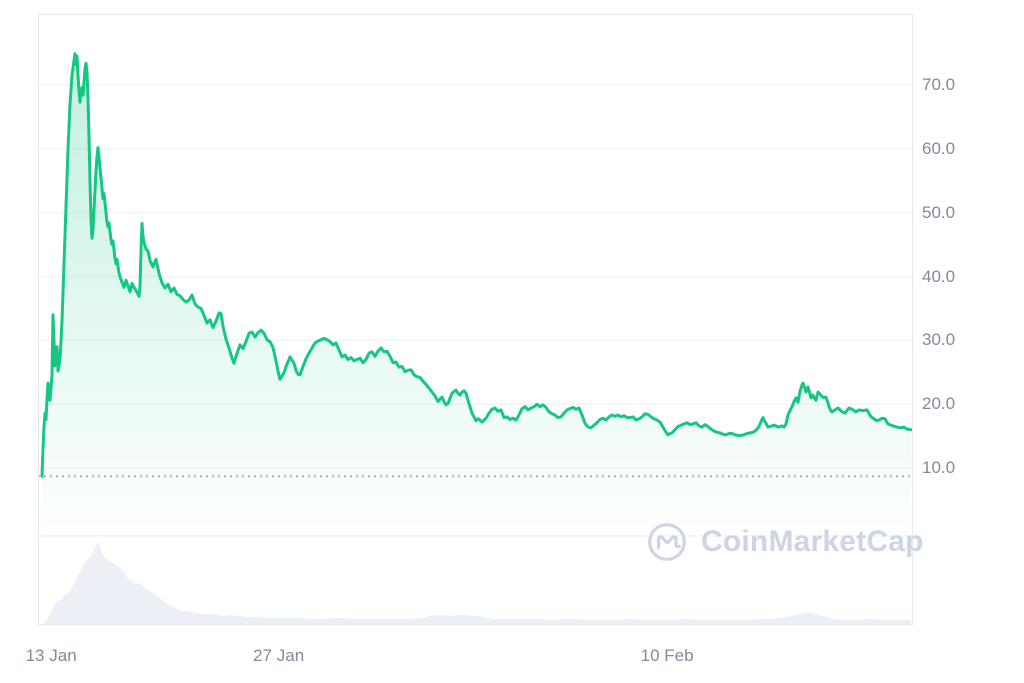 This screenshot has height=683, width=1024. I want to click on x-axis-label: 13 Jan, so click(51, 655).